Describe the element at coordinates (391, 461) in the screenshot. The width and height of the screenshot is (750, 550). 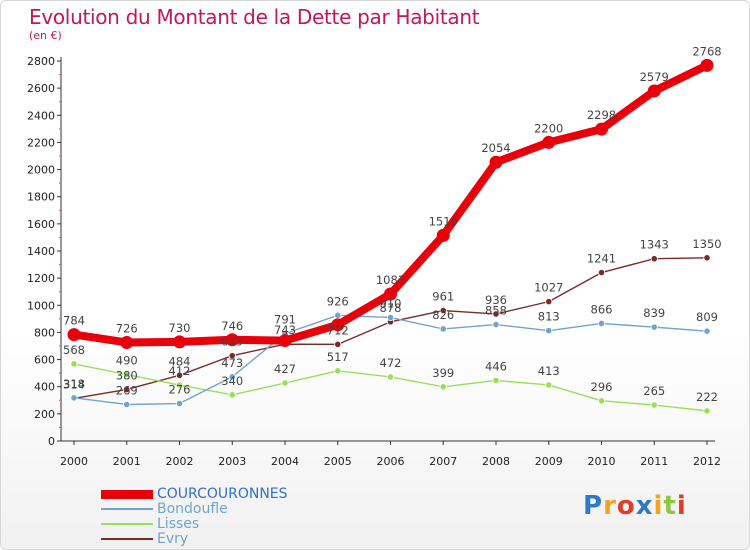
I see `x-tick-label: 2006` at that location.